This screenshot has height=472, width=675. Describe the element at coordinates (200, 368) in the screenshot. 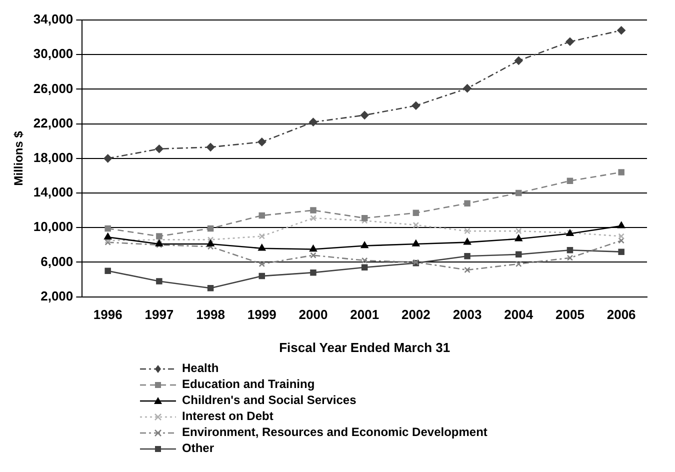

I see `legend-label: Health` at that location.